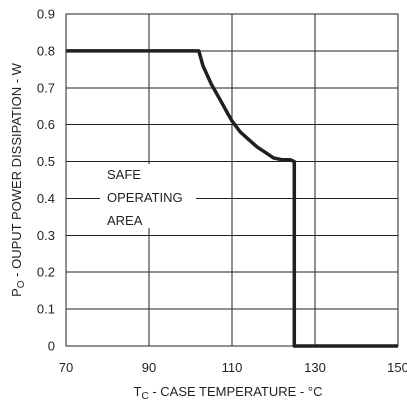 The width and height of the screenshot is (407, 404). What do you see at coordinates (51, 346) in the screenshot?
I see `y-tick-label: 0` at bounding box center [51, 346].